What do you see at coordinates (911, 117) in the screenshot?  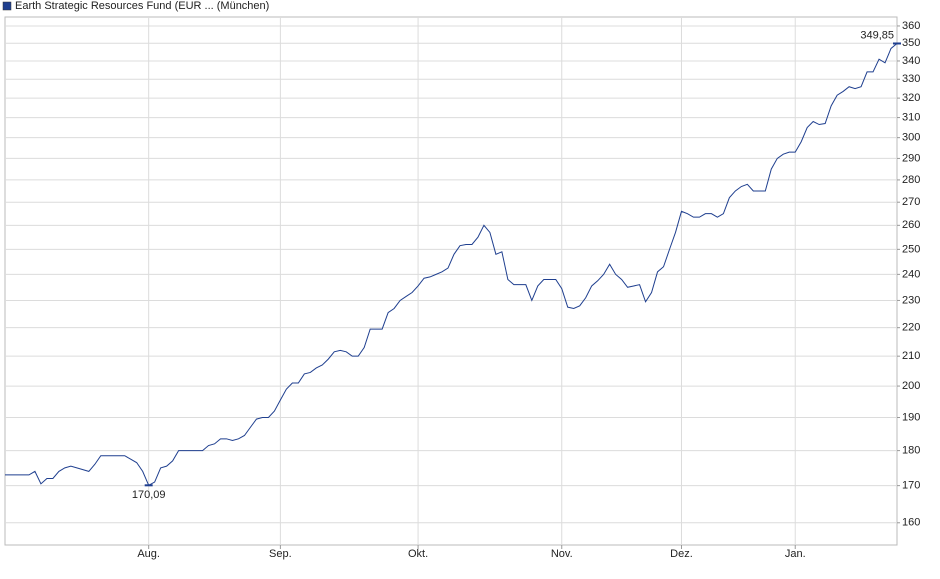 I see `y-tick-label: 310` at bounding box center [911, 117].